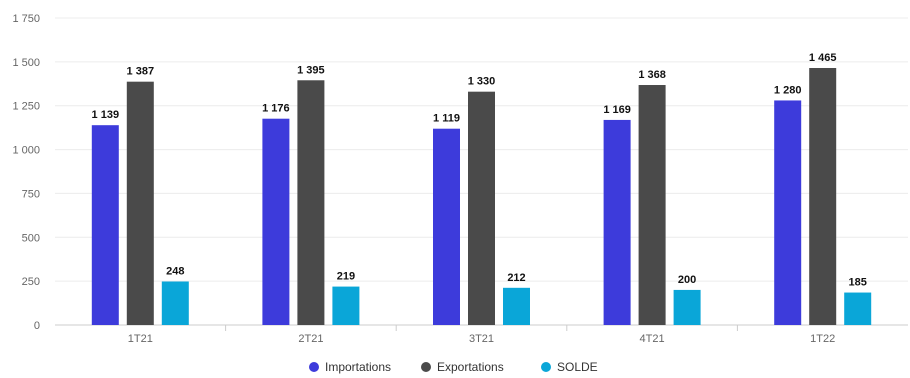  Describe the element at coordinates (141, 72) in the screenshot. I see `data-label: 1 387` at that location.